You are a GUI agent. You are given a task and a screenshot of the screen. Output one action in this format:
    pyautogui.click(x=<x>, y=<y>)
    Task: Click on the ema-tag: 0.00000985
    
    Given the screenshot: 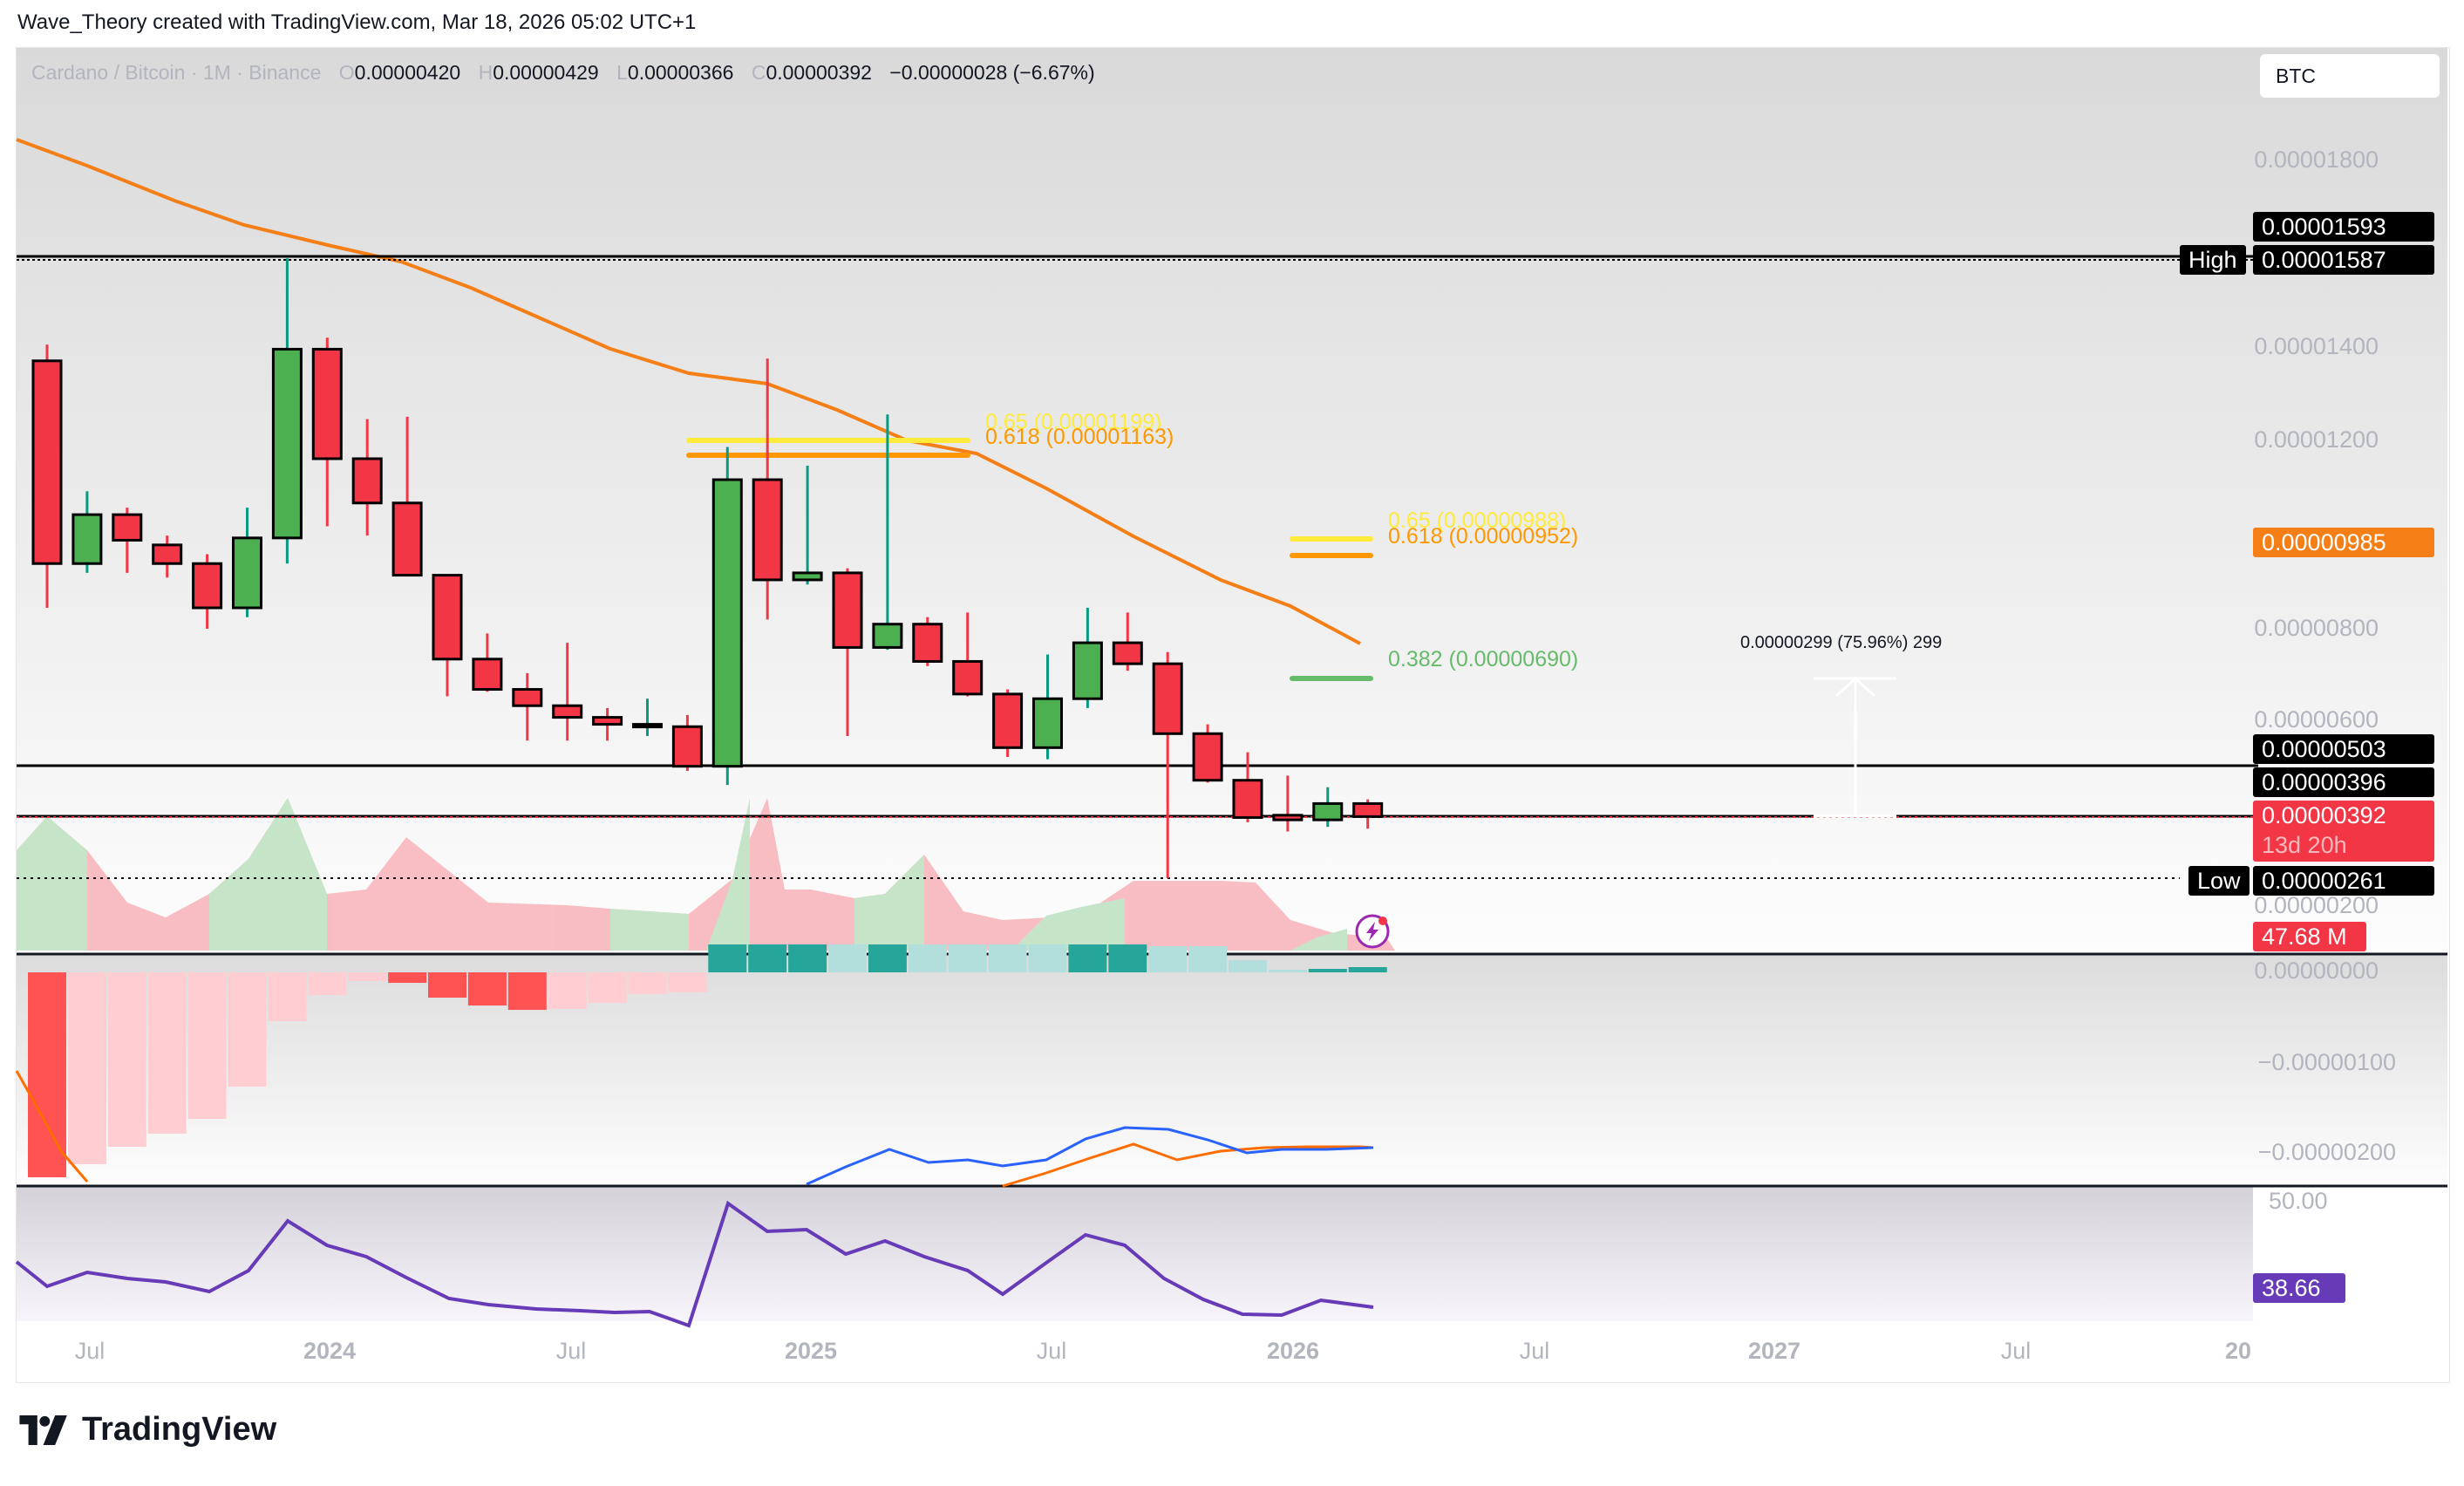 What is the action you would take?
    pyautogui.click(x=2343, y=542)
    